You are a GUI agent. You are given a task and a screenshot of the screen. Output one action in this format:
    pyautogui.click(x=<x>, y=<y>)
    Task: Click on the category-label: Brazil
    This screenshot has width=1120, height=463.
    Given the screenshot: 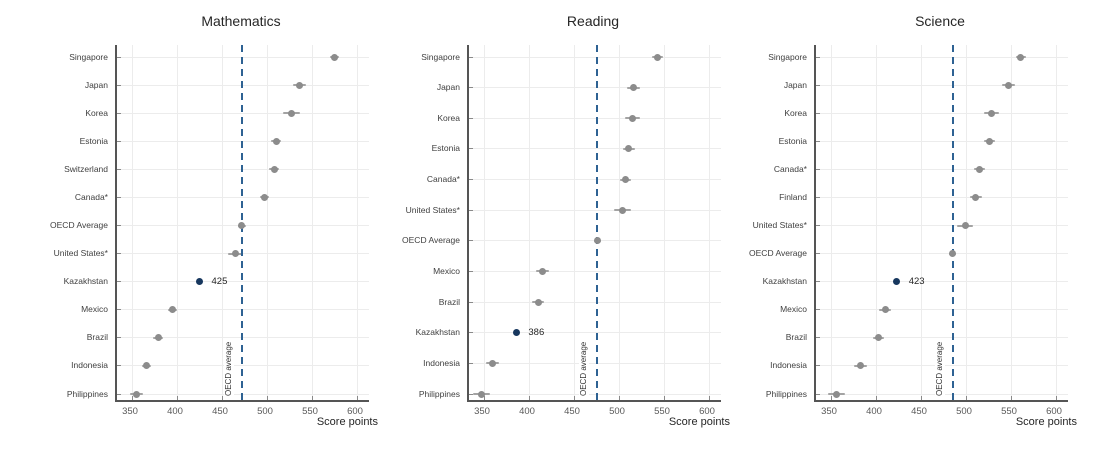 What is the action you would take?
    pyautogui.click(x=449, y=301)
    